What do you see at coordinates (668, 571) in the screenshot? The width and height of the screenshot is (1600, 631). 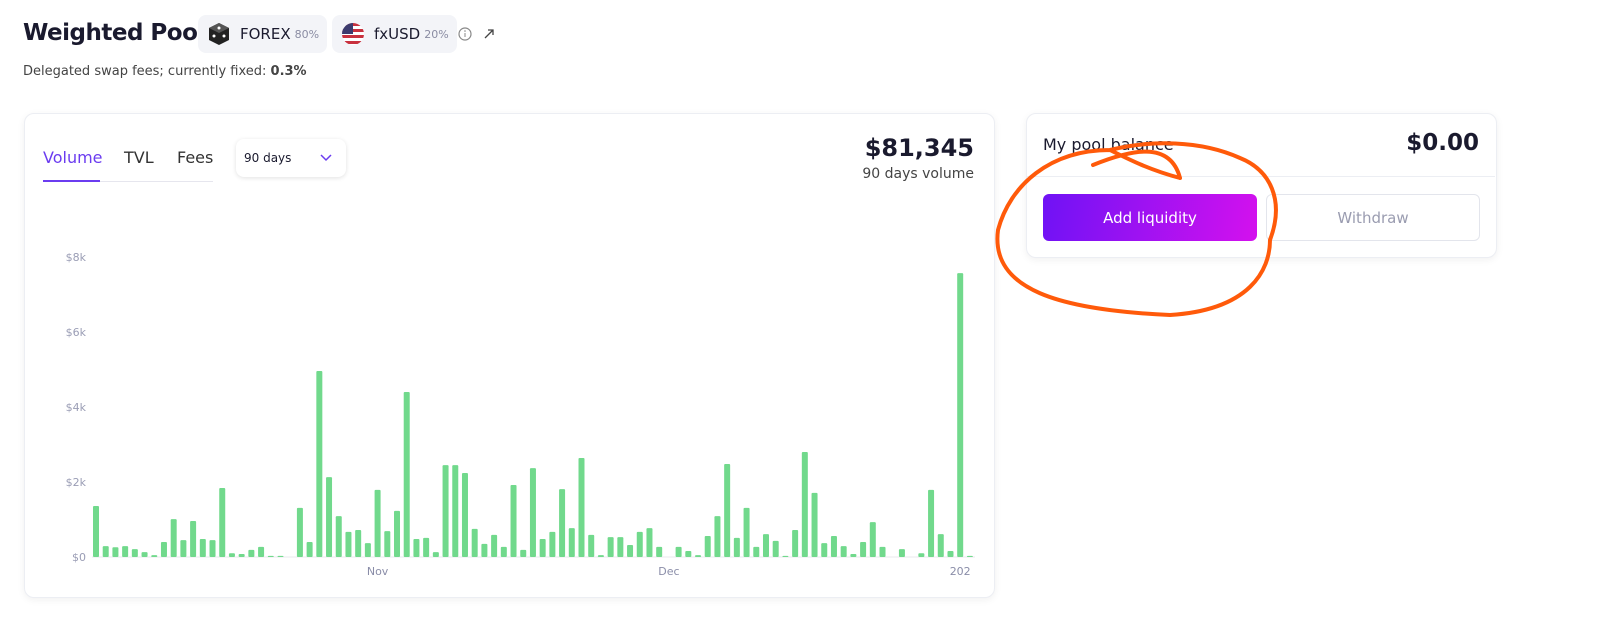 I see `x-tick-label: Dec` at bounding box center [668, 571].